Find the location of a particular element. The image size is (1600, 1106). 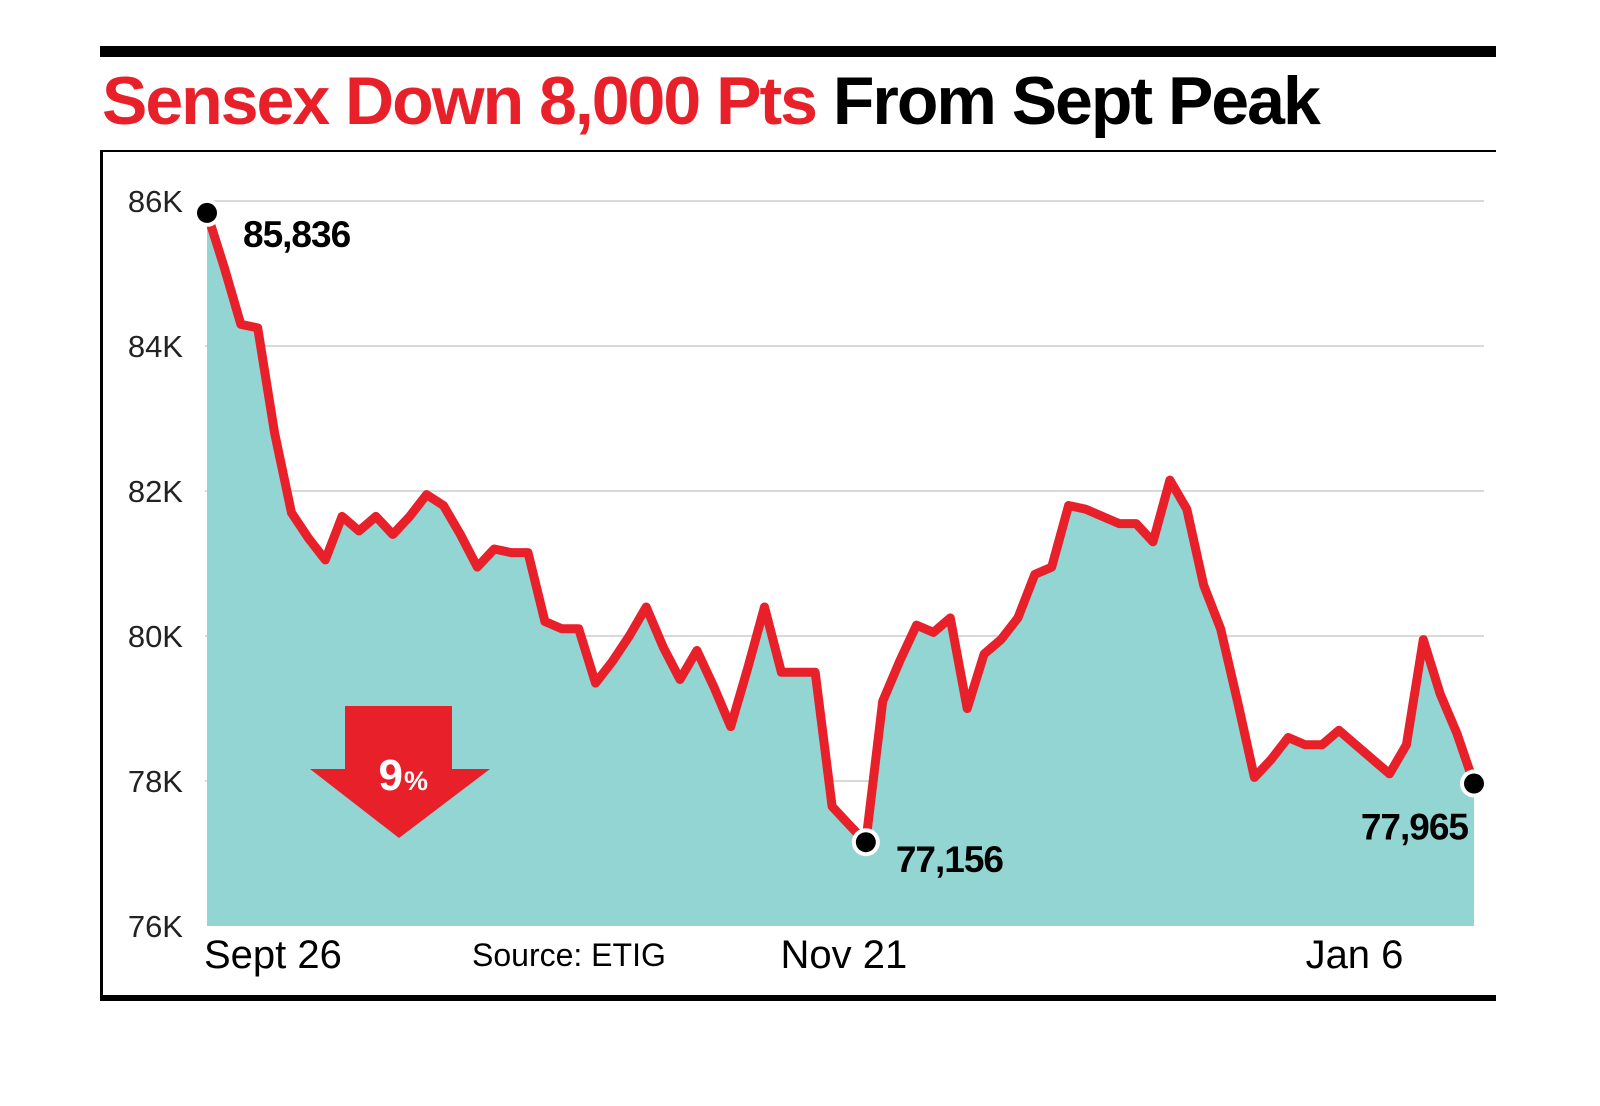

y-tick-label: 80K is located at coordinates (155, 636).